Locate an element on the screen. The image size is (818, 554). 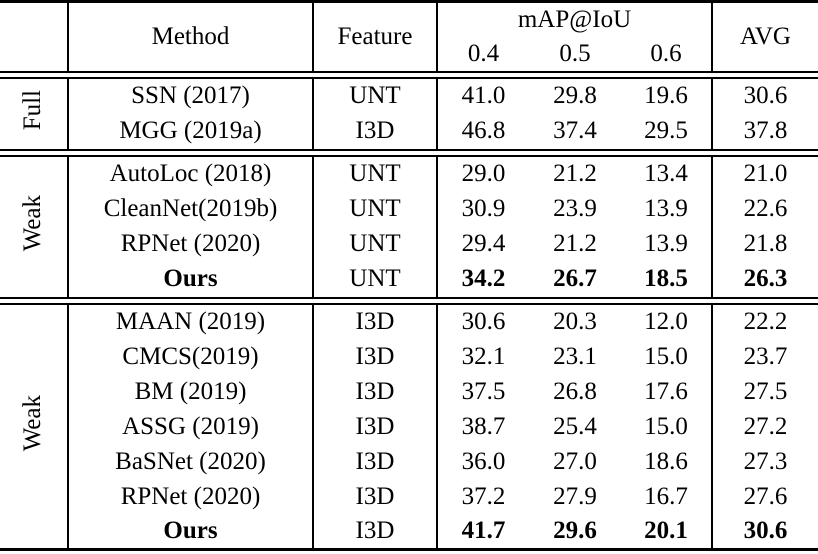
map-value-cell: 27.9 is located at coordinates (575, 496).